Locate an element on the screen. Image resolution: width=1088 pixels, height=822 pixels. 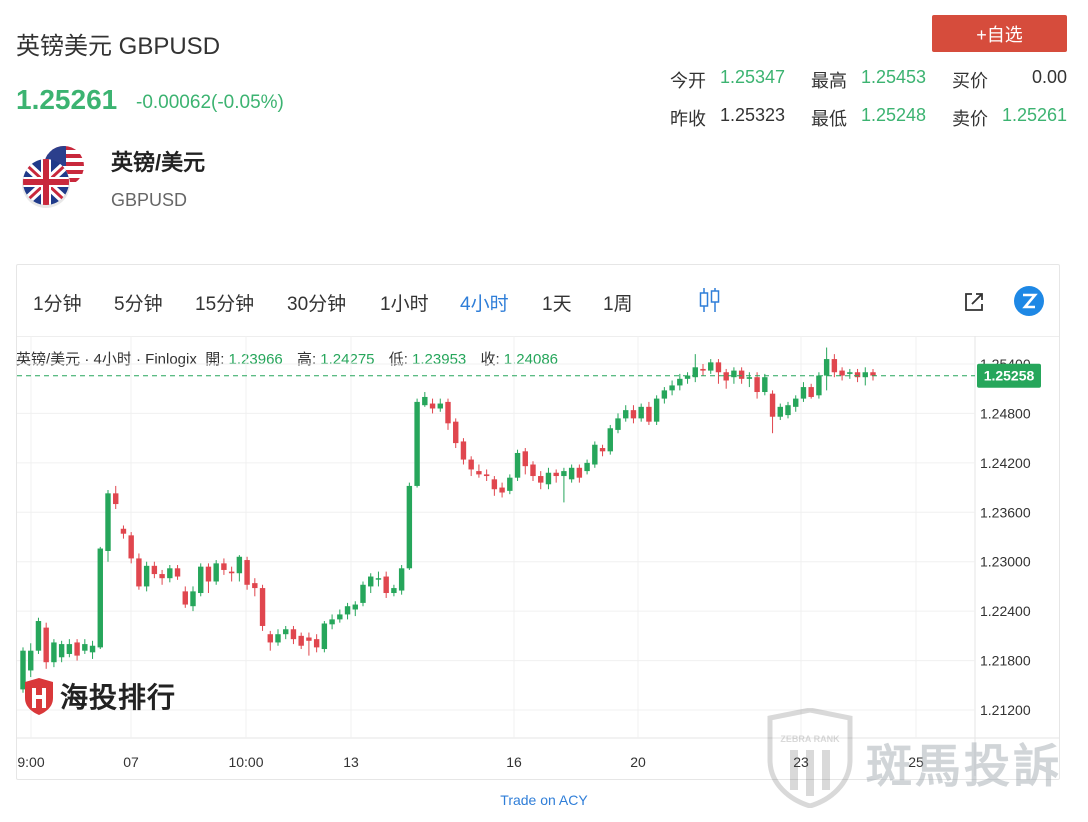
buy-value: 0.00 is located at coordinates (1050, 77).